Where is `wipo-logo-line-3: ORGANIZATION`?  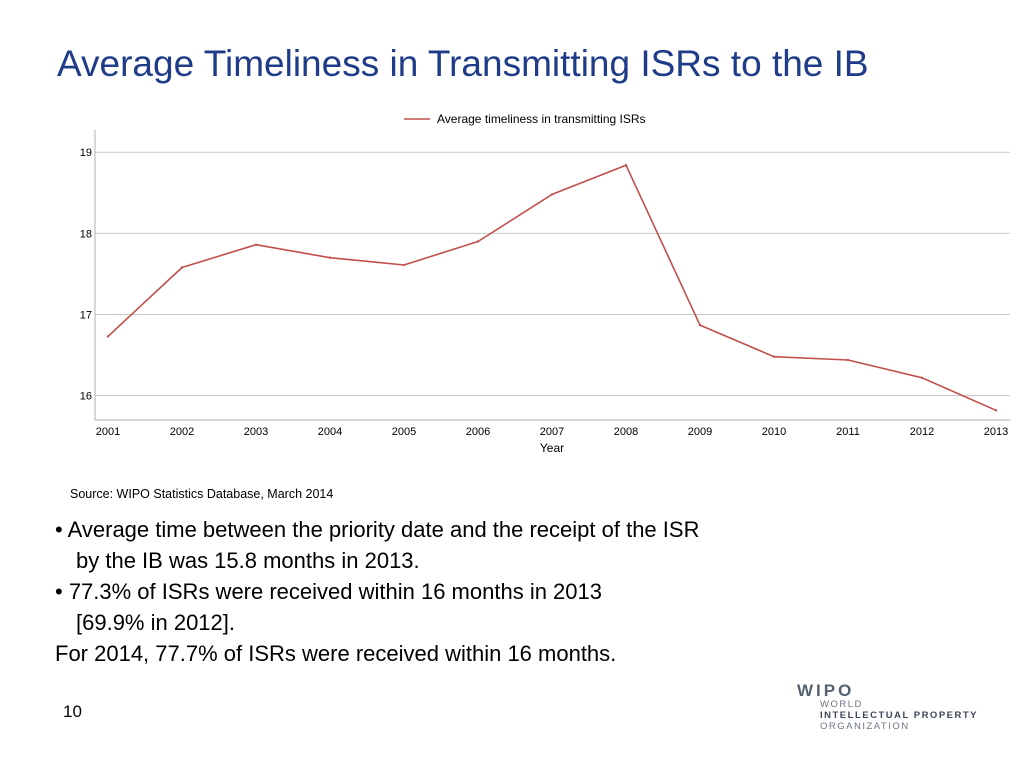
wipo-logo-line-3: ORGANIZATION is located at coordinates (865, 726).